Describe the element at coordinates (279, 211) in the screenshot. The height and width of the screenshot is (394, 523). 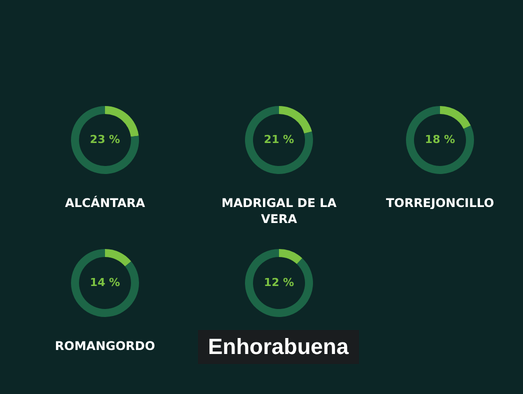
I see `text: MADRIGAL DE LA VERA` at that location.